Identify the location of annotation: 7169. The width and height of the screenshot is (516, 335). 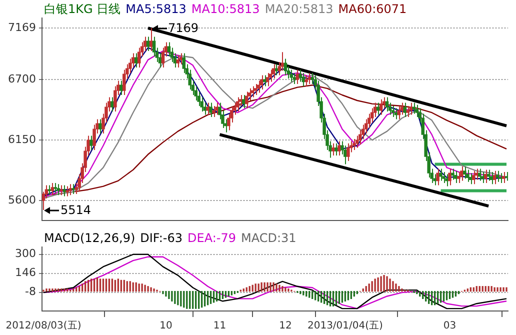
(183, 28).